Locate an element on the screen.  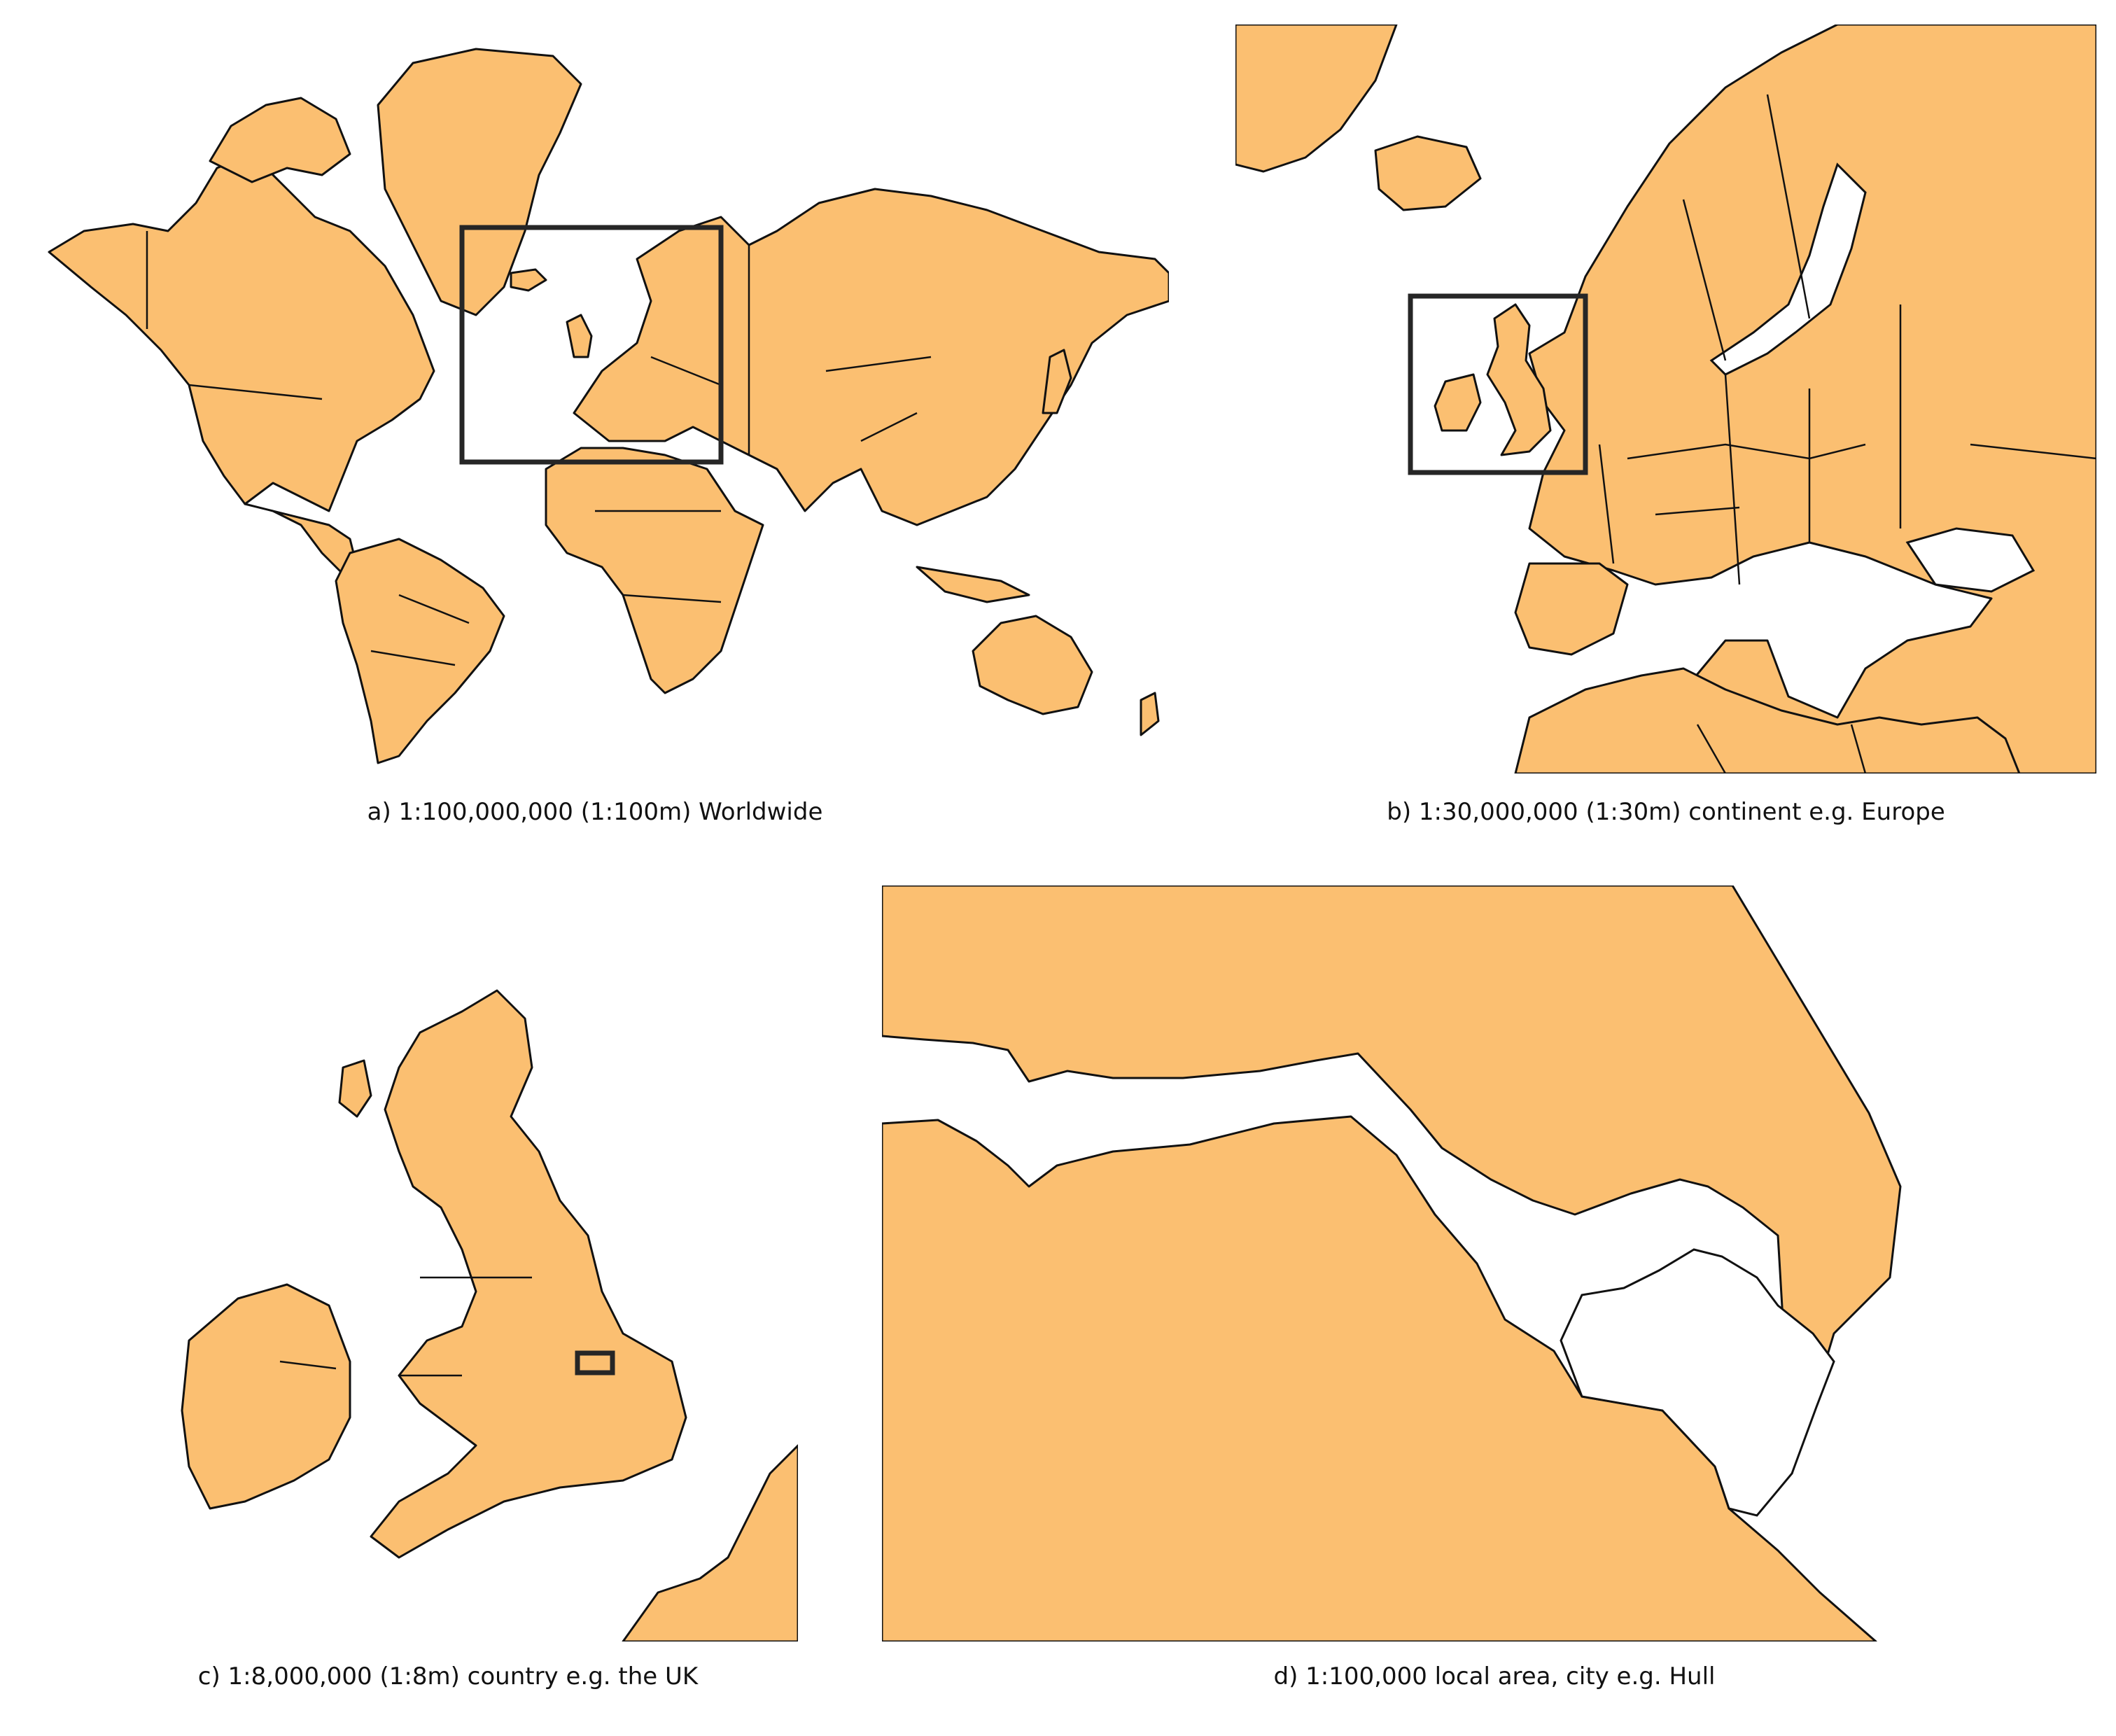
japan-landmass is located at coordinates (1057, 381).